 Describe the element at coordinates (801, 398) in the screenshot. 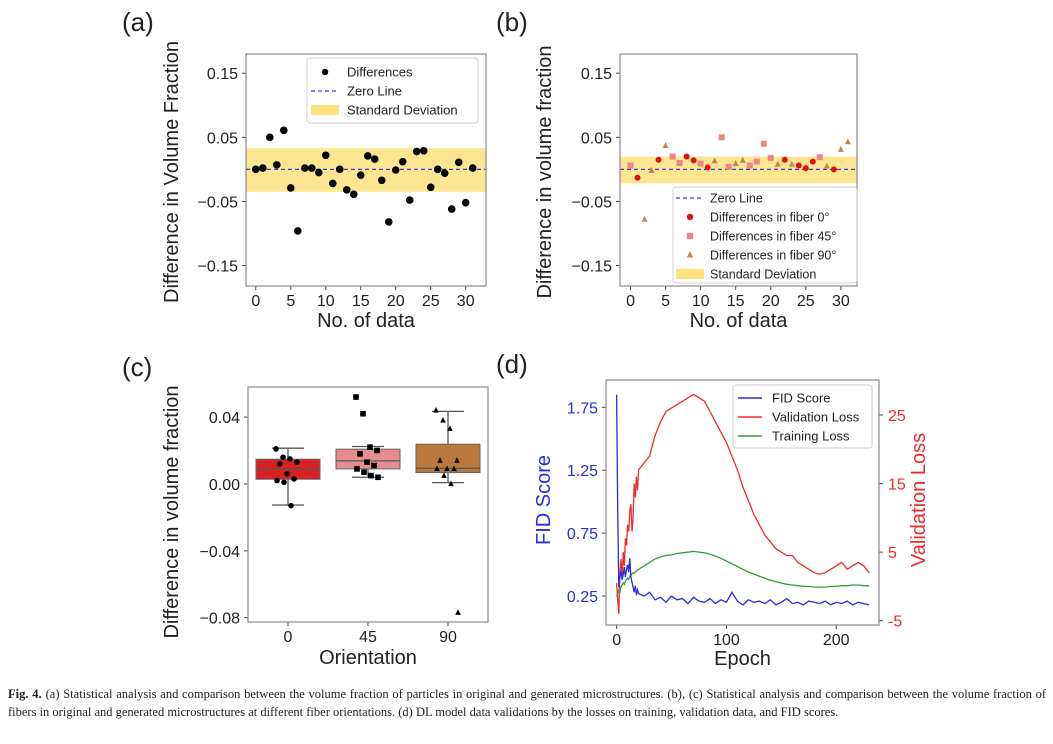

I see `legend-label: FID Score` at that location.